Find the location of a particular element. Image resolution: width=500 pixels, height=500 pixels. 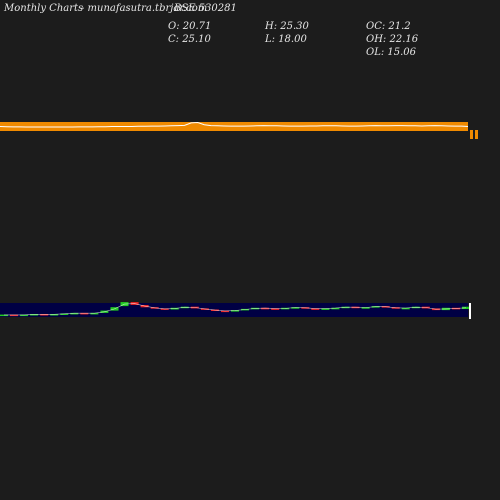

oc-value: OC: 21.2 is located at coordinates (388, 26).